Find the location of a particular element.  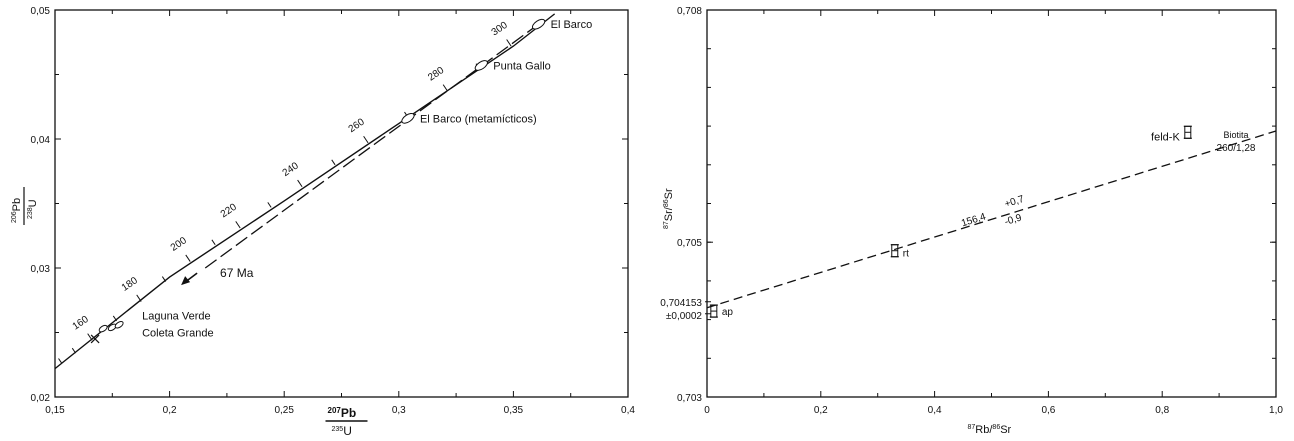

isochron-error-plus: +0,7 is located at coordinates (1014, 202).